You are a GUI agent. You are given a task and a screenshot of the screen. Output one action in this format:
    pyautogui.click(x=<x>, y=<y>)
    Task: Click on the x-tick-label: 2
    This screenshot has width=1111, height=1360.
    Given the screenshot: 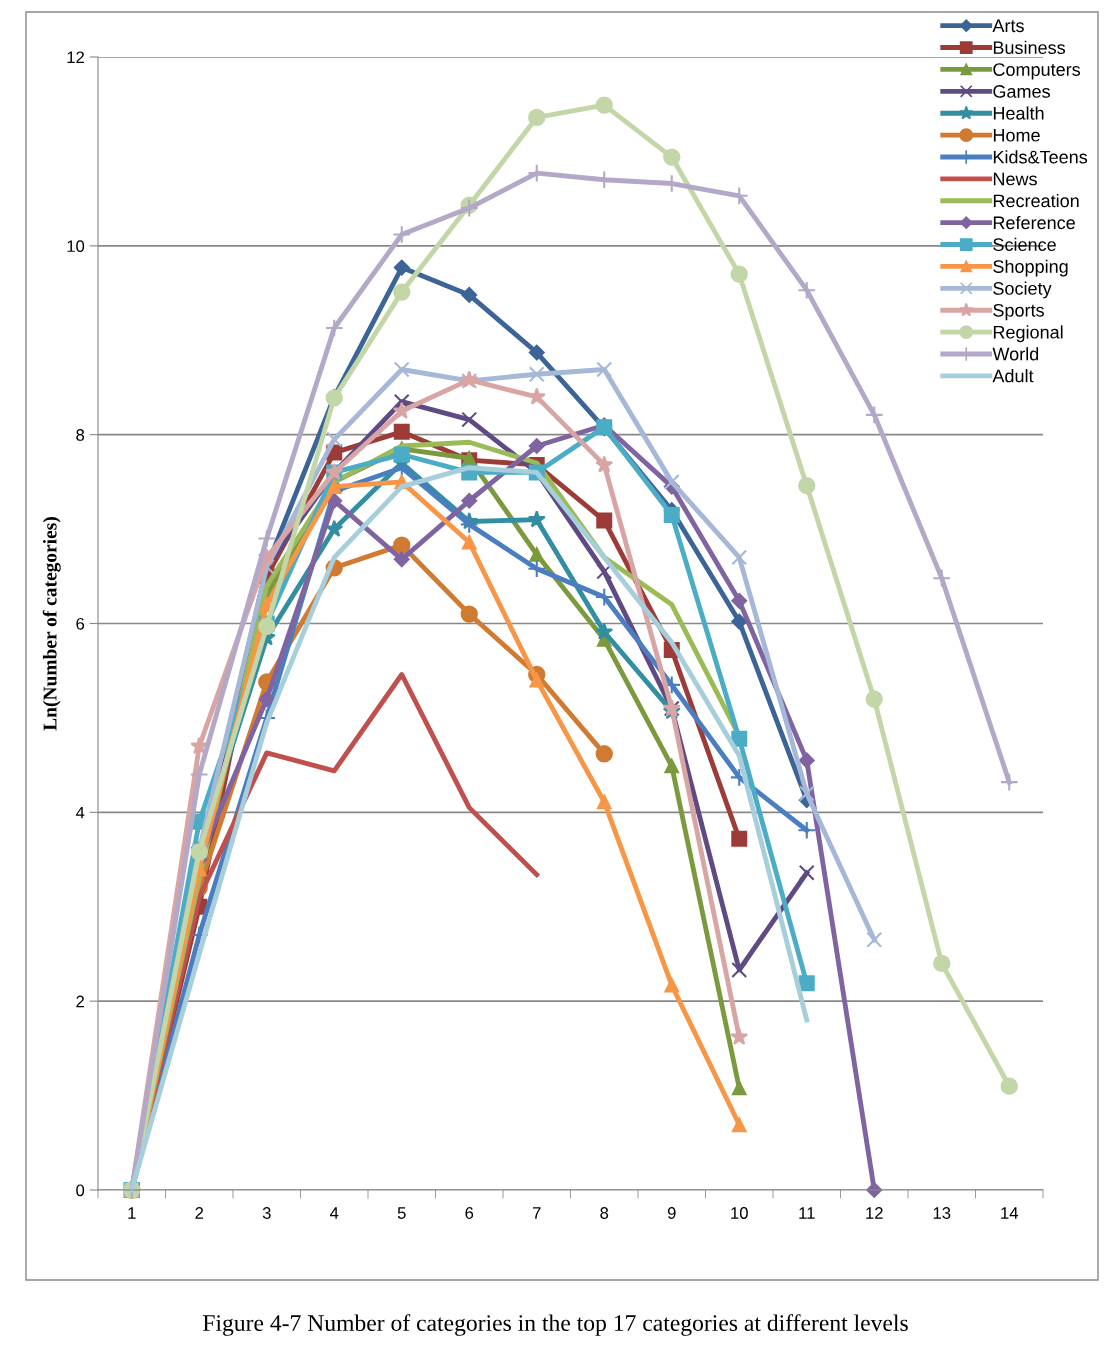 What is the action you would take?
    pyautogui.click(x=199, y=1213)
    